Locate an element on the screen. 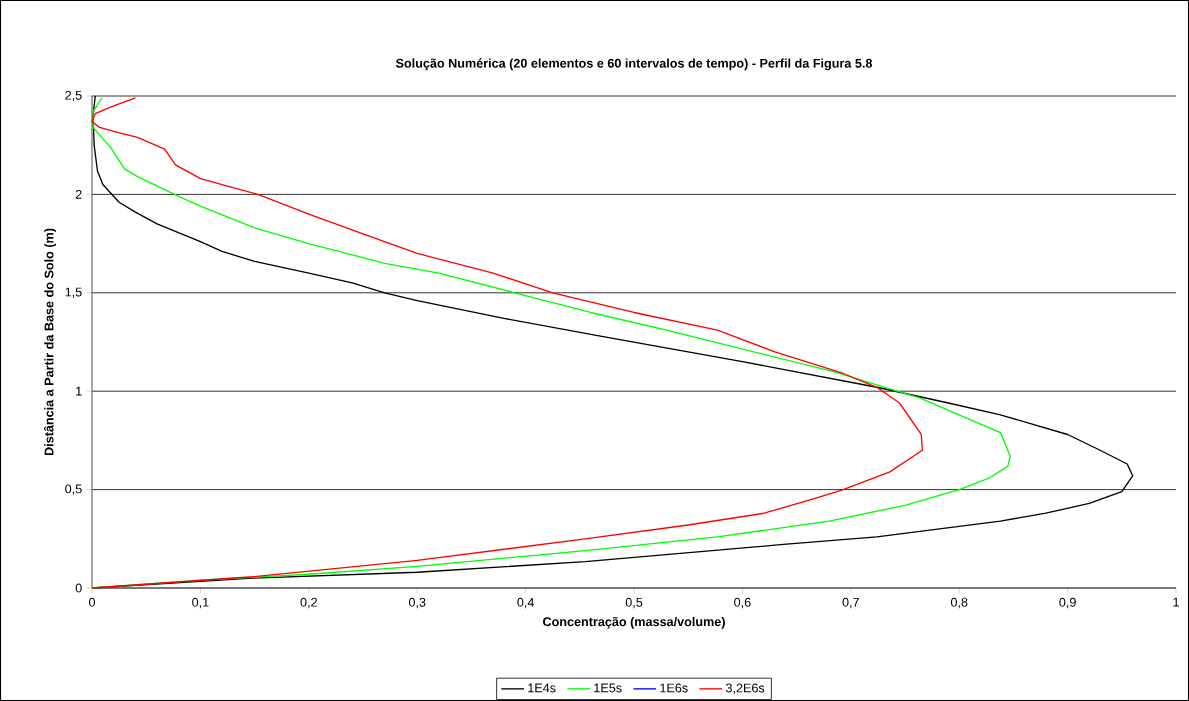 The height and width of the screenshot is (701, 1189). x-tick-label: 1 is located at coordinates (1176, 602).